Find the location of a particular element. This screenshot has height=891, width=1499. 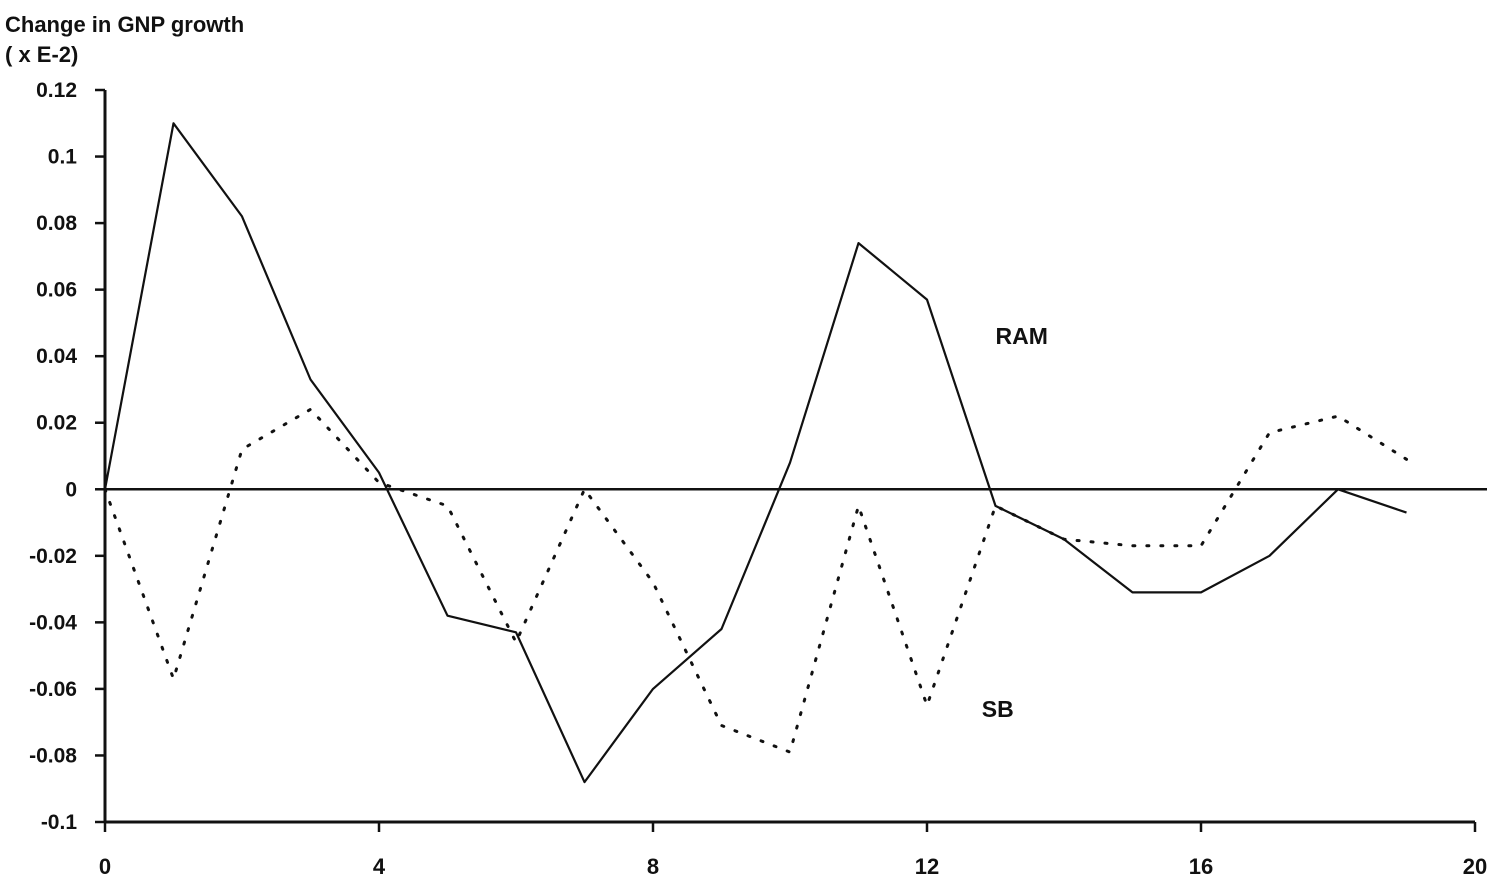

y-tick-label: 0.12 is located at coordinates (56, 90).